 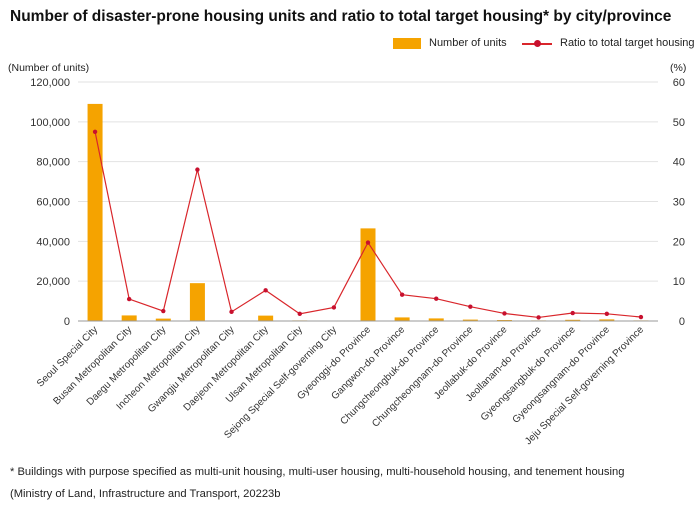 What do you see at coordinates (682, 322) in the screenshot?
I see `y-tick-right: 0` at bounding box center [682, 322].